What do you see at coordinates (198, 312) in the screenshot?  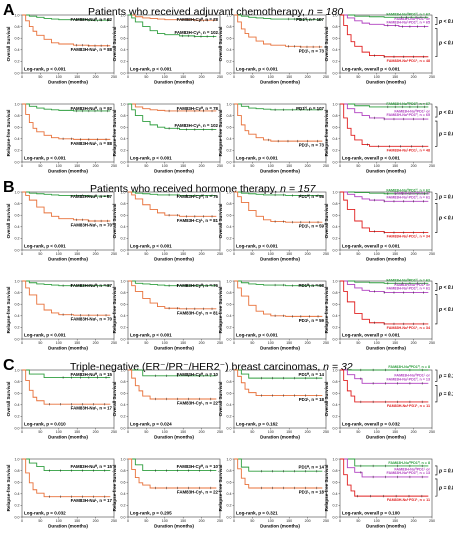 I see `curve-label: FAM83H-Cyᴸ, n = 81` at bounding box center [198, 312].